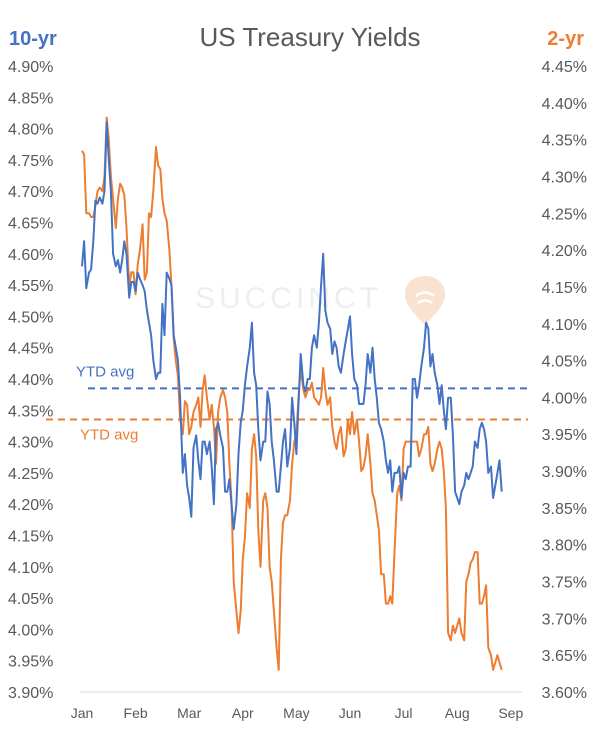 The height and width of the screenshot is (742, 596). What do you see at coordinates (564, 583) in the screenshot?
I see `right-tick-label: 3.75%` at bounding box center [564, 583].